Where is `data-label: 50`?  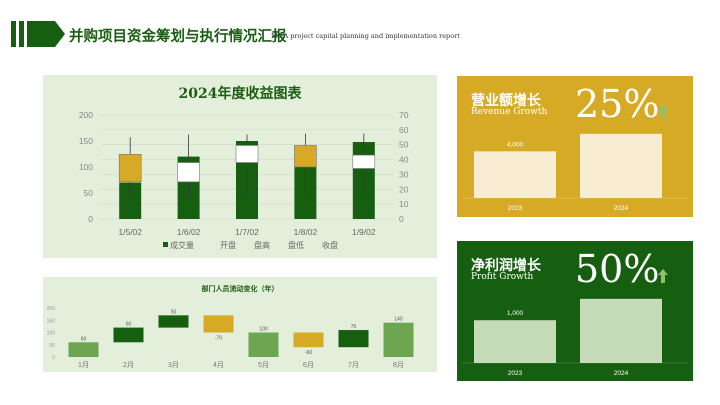
data-label: 50 is located at coordinates (174, 312).